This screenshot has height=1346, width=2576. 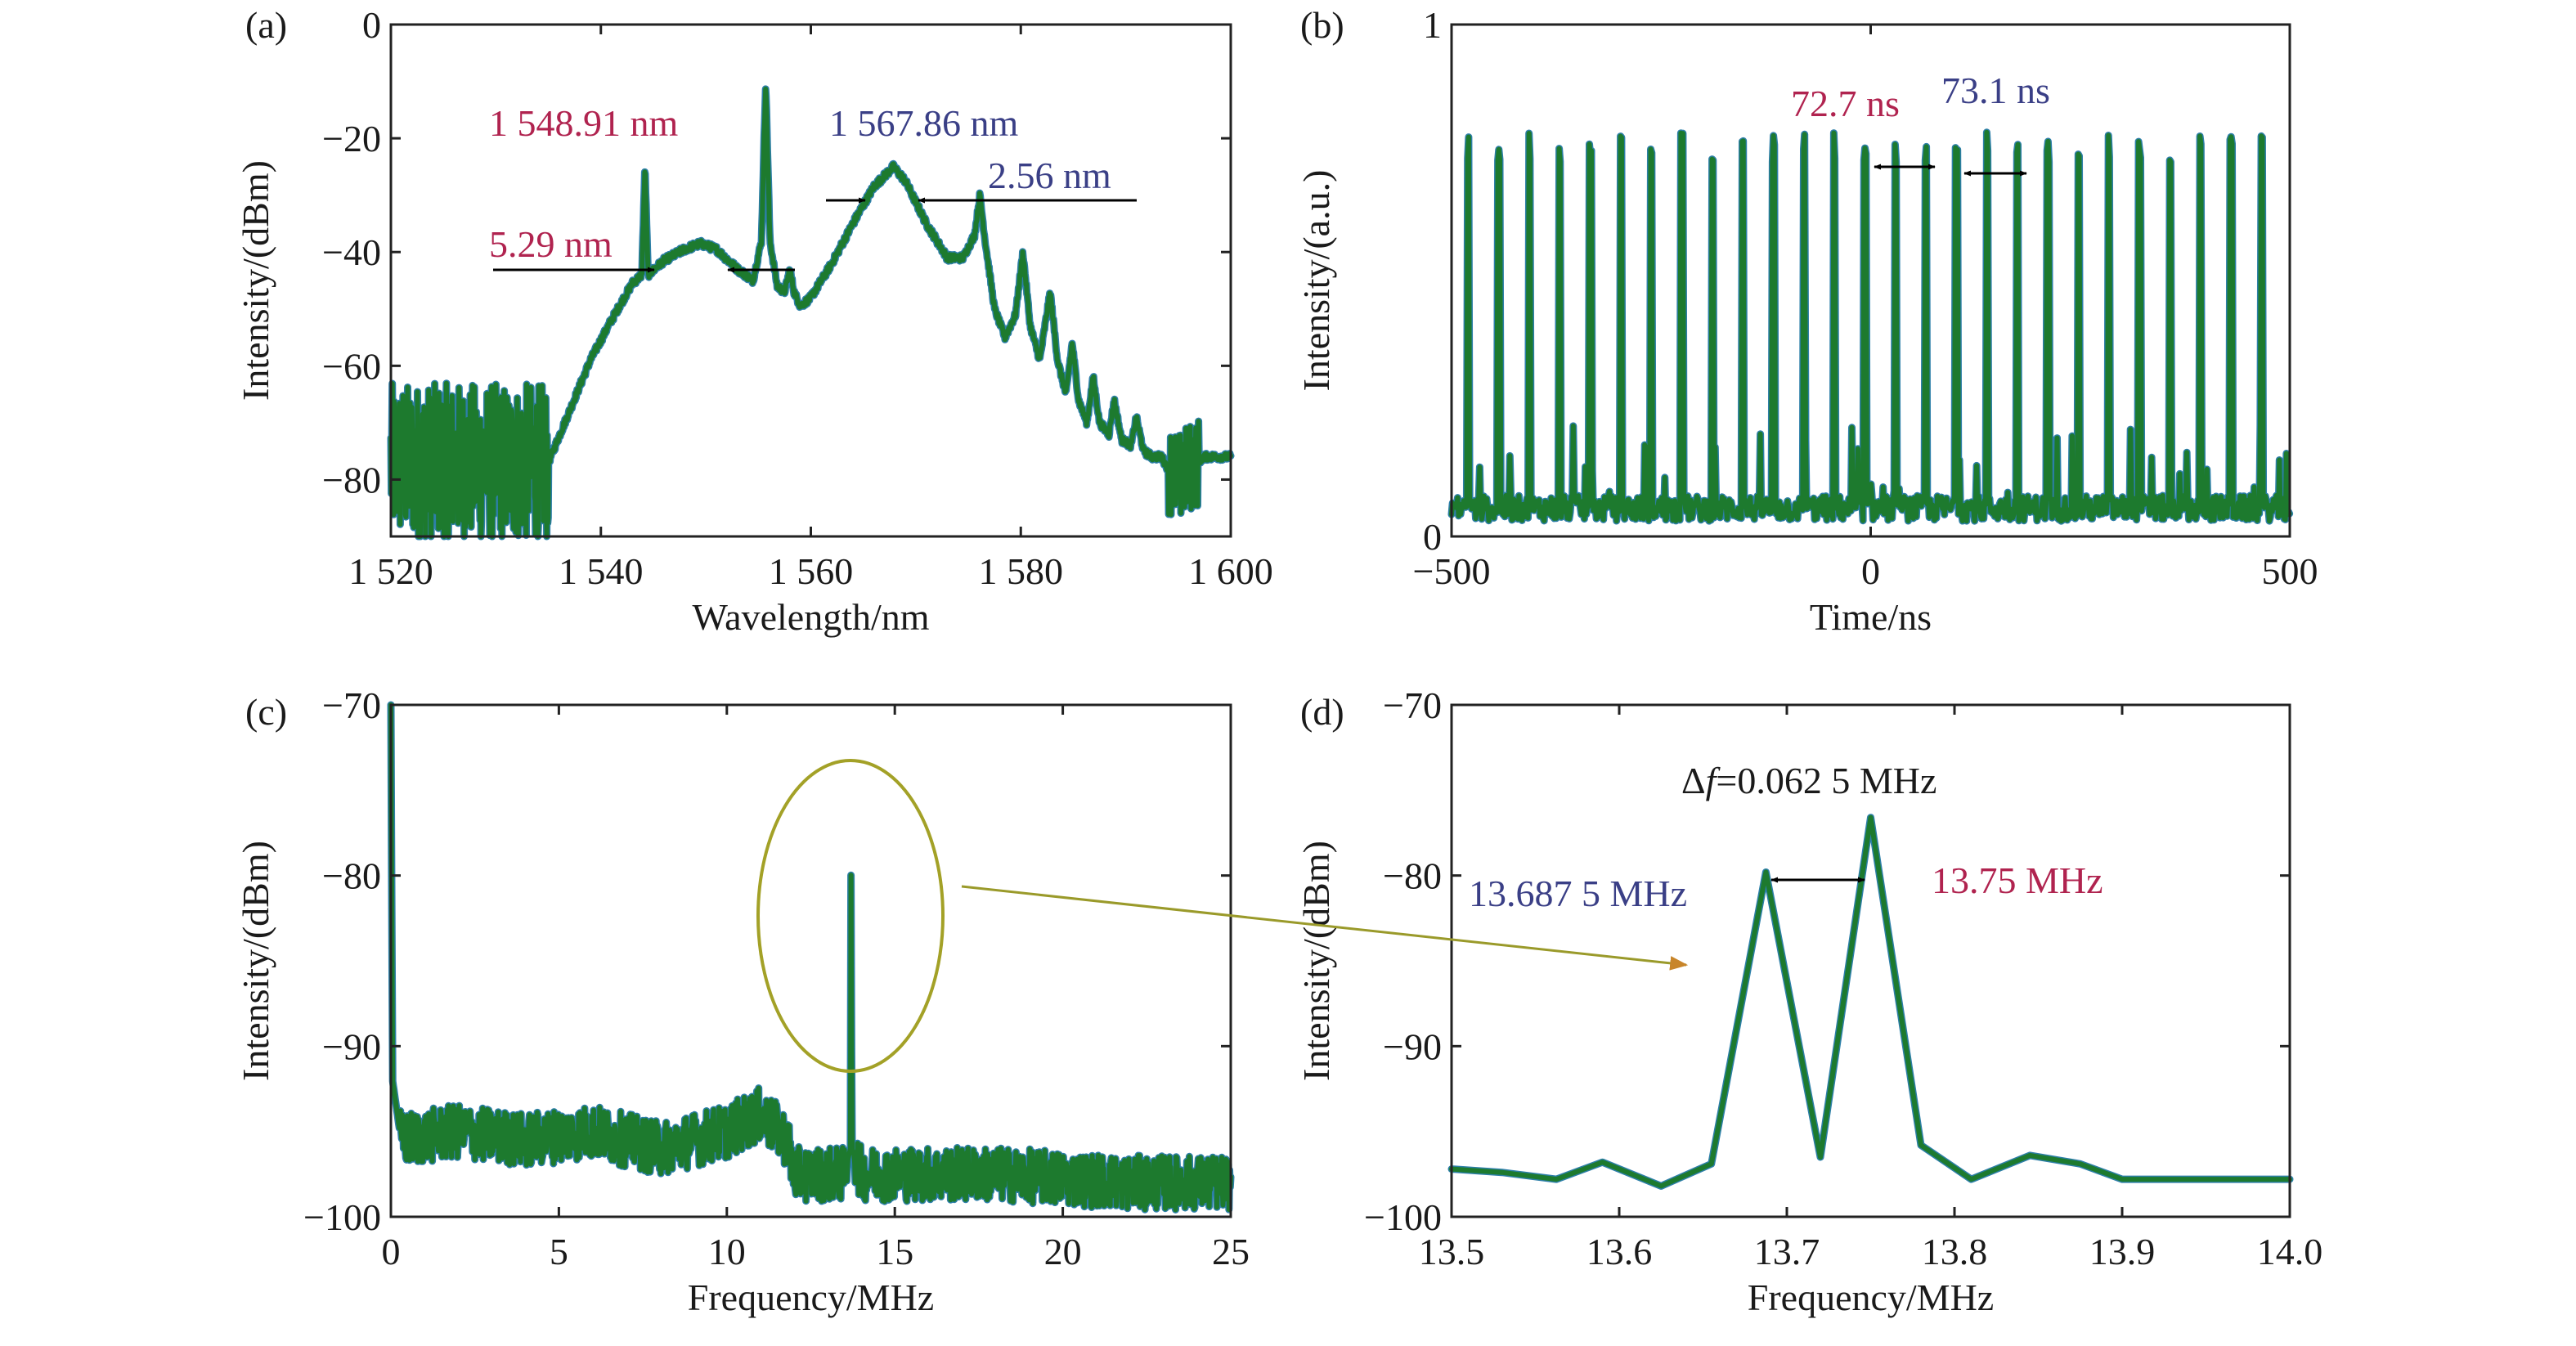 I want to click on panel-a-peak-left-label: 1 548.91 nm, so click(x=584, y=123).